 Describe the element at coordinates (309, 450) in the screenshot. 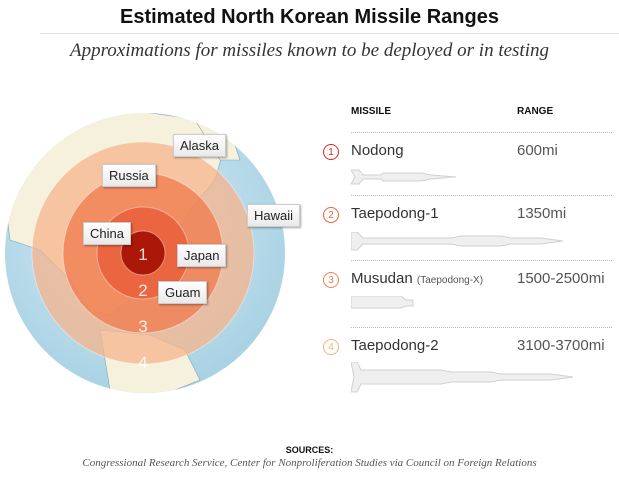

I see `sources-heading: SOURCES:` at that location.